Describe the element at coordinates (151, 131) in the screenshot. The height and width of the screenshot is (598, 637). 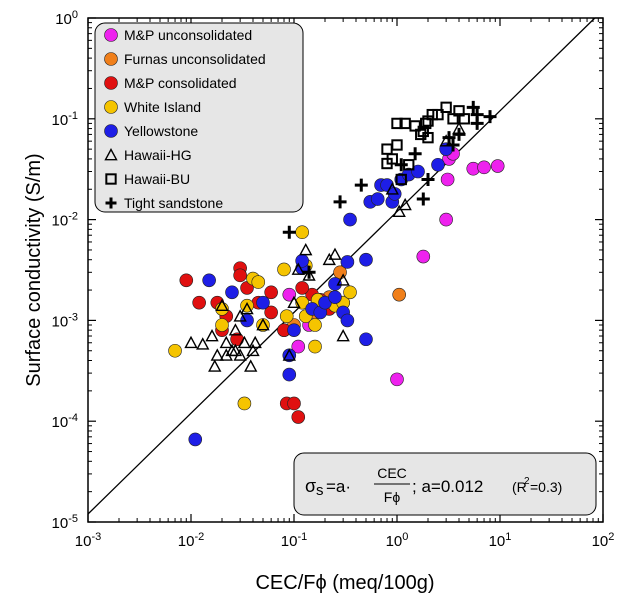
I see `legend-item: Yellowstone` at that location.